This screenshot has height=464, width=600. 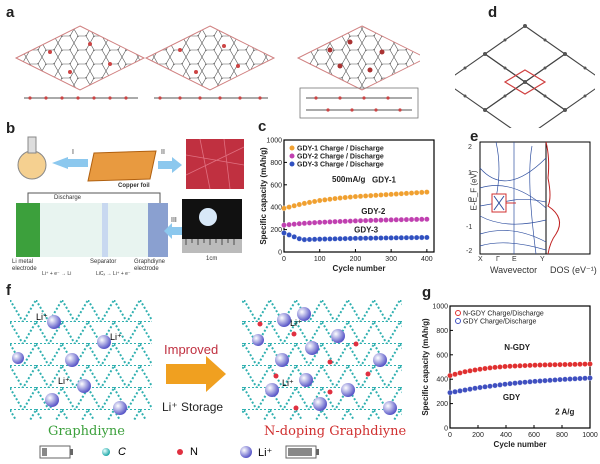 I want to click on x-tick-label-0: 0, so click(x=450, y=435).